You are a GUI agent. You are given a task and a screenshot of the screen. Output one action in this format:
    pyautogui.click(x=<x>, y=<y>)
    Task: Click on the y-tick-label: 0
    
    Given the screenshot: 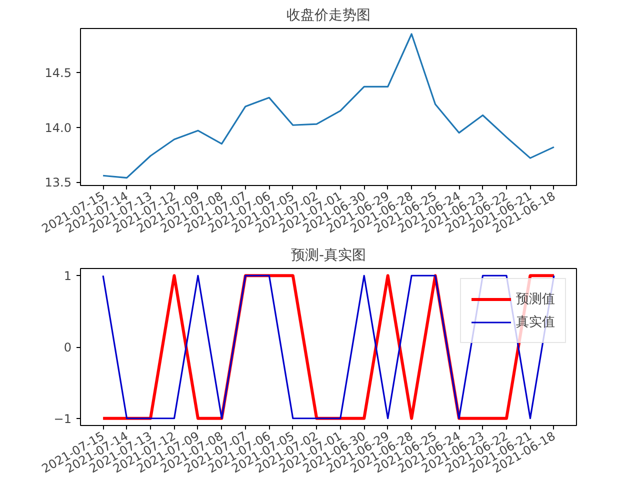 What is the action you would take?
    pyautogui.click(x=68, y=347)
    